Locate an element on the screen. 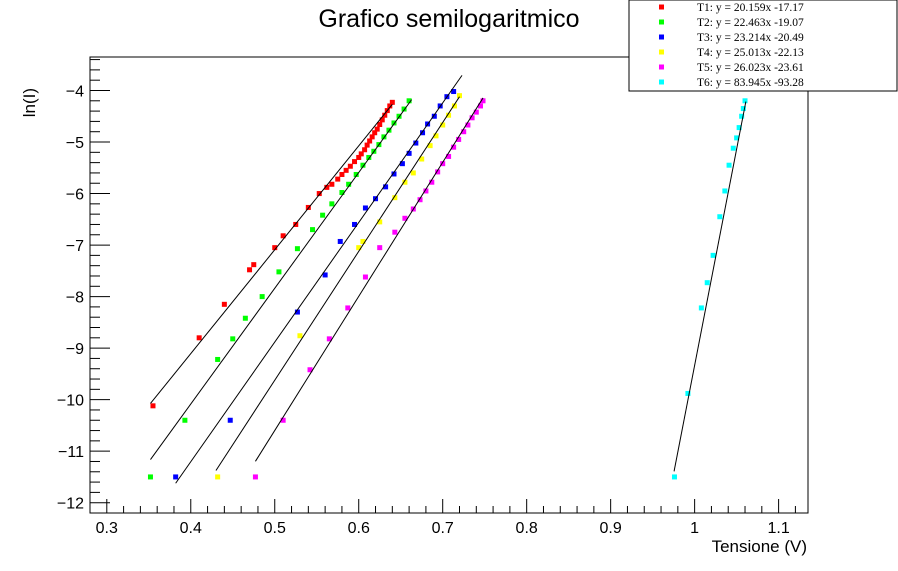 The image size is (898, 571). y-tick-label: −4 is located at coordinates (75, 91).